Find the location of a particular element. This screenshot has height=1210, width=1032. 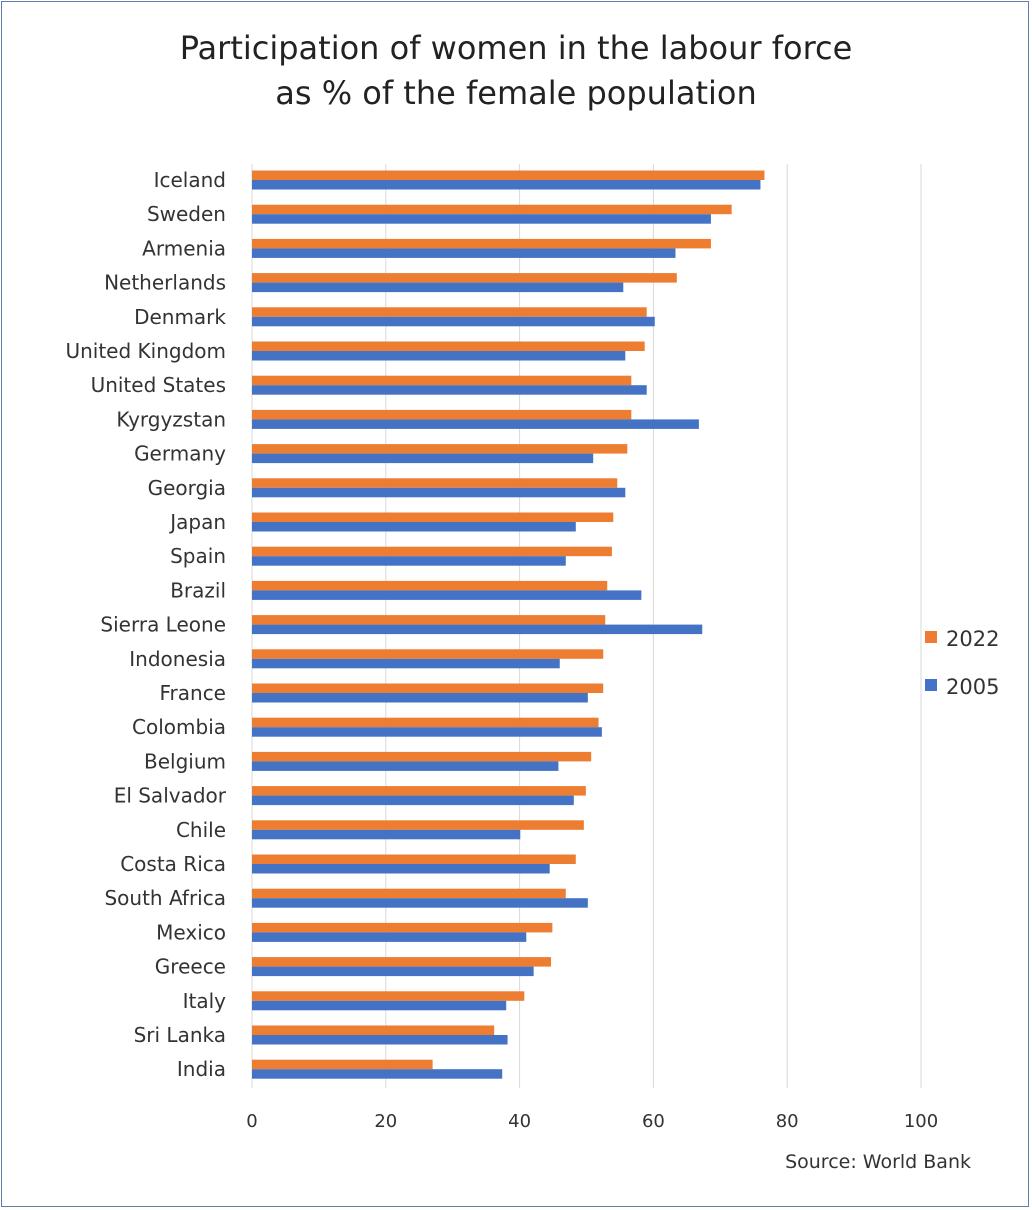

bar-2022-japan is located at coordinates (433, 517).